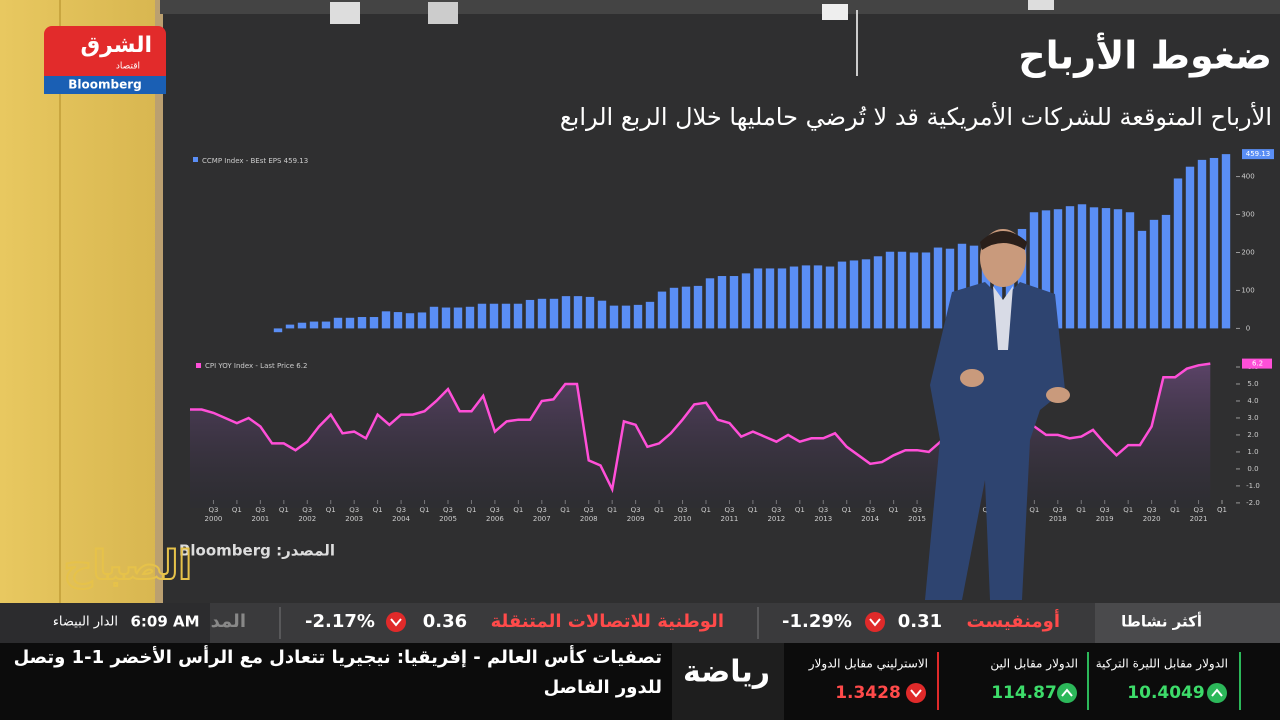  What do you see at coordinates (868, 693) in the screenshot?
I see `currency-value: 1.3428` at bounding box center [868, 693].